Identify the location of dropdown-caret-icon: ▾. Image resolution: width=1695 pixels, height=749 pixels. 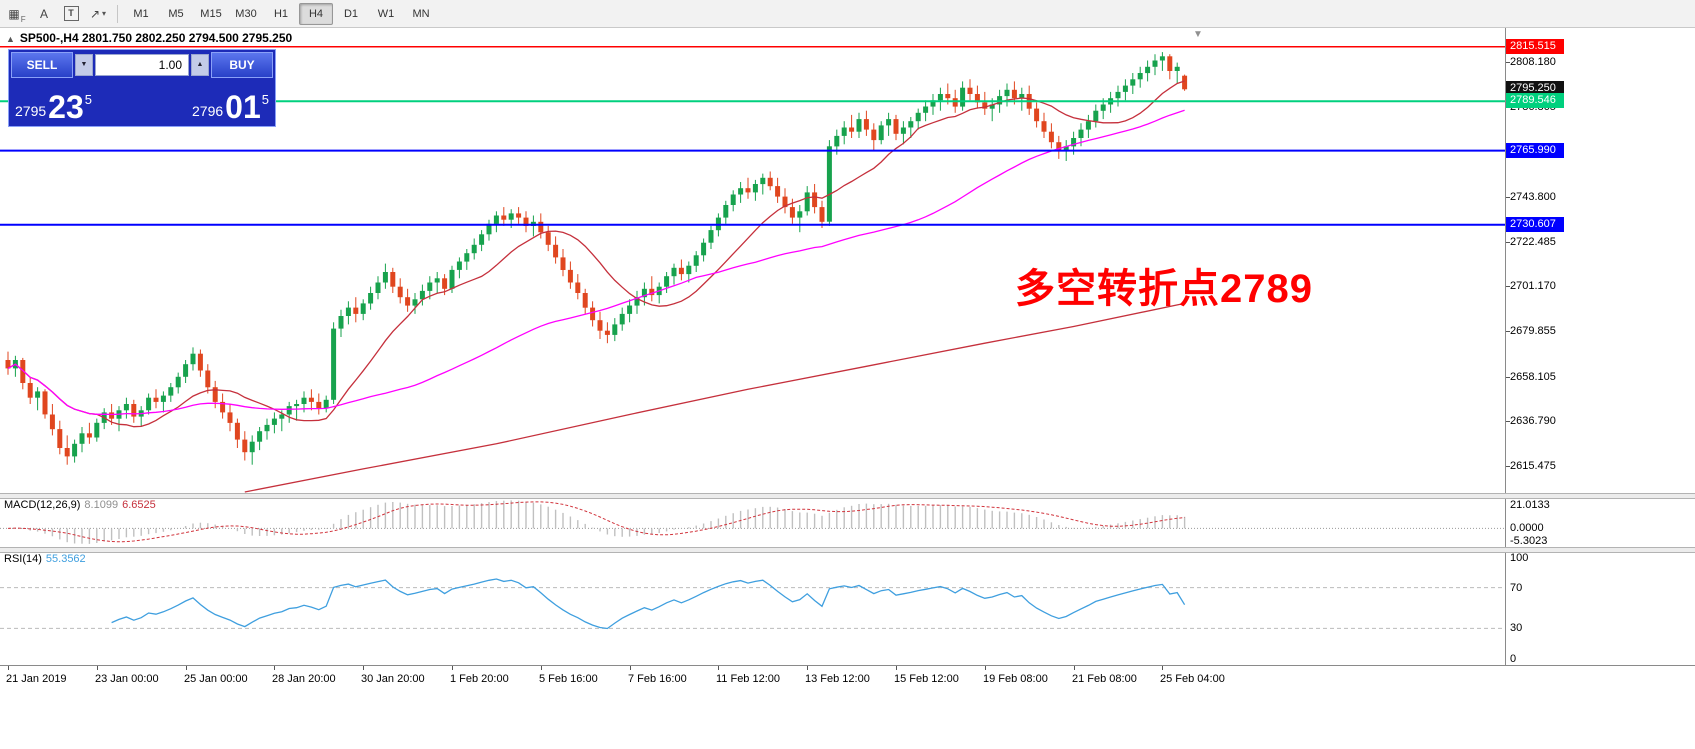
(104, 13).